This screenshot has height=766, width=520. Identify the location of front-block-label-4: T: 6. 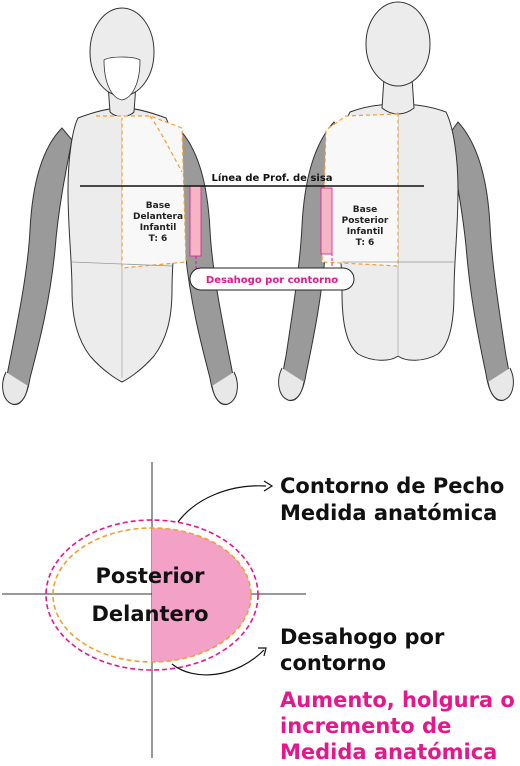
(158, 239).